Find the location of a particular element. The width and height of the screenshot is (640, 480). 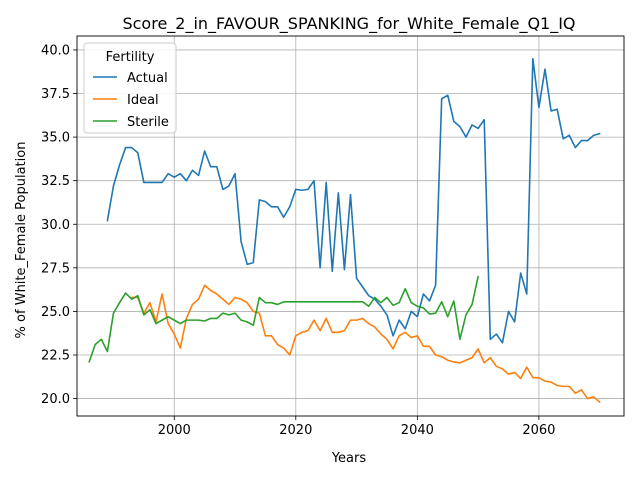

legend-entries: Actual Ideal Sterile is located at coordinates (131, 100).